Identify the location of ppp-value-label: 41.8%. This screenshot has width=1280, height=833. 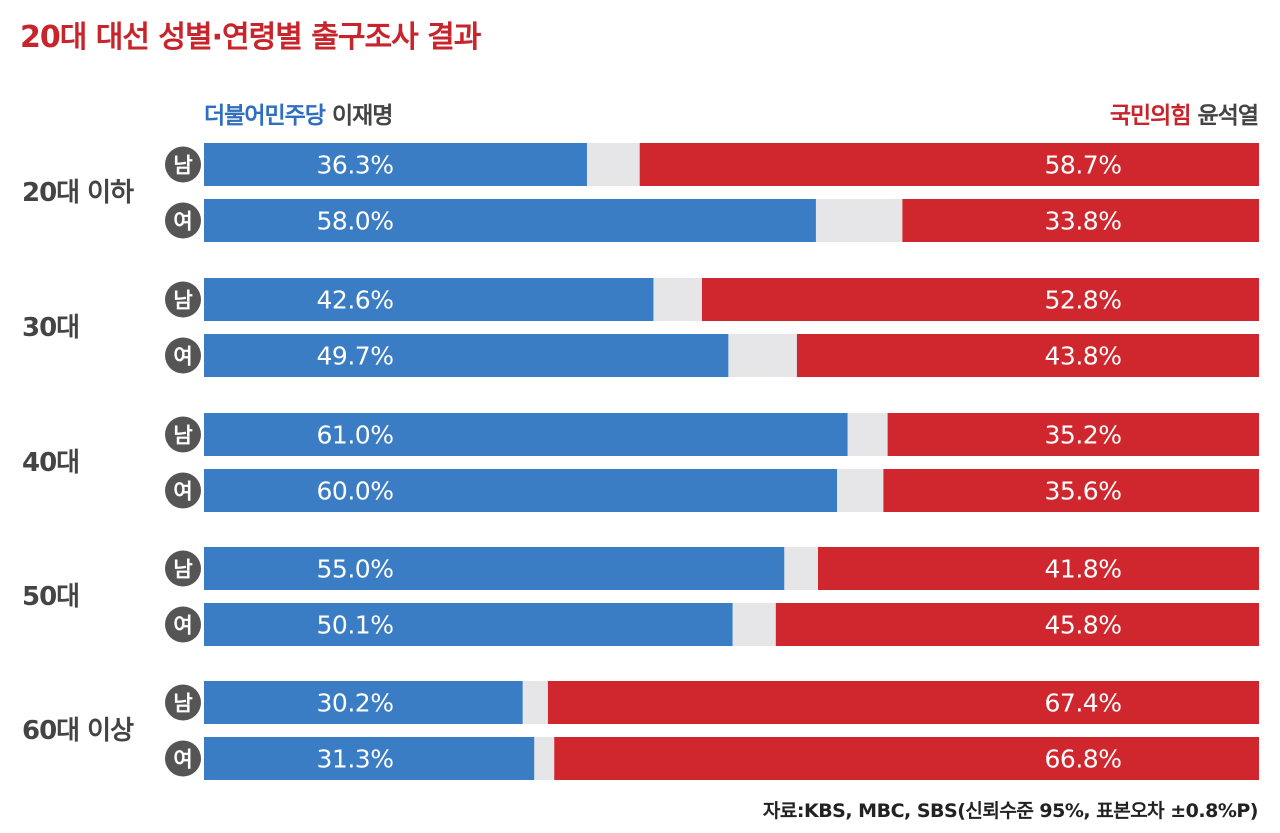
(1083, 569).